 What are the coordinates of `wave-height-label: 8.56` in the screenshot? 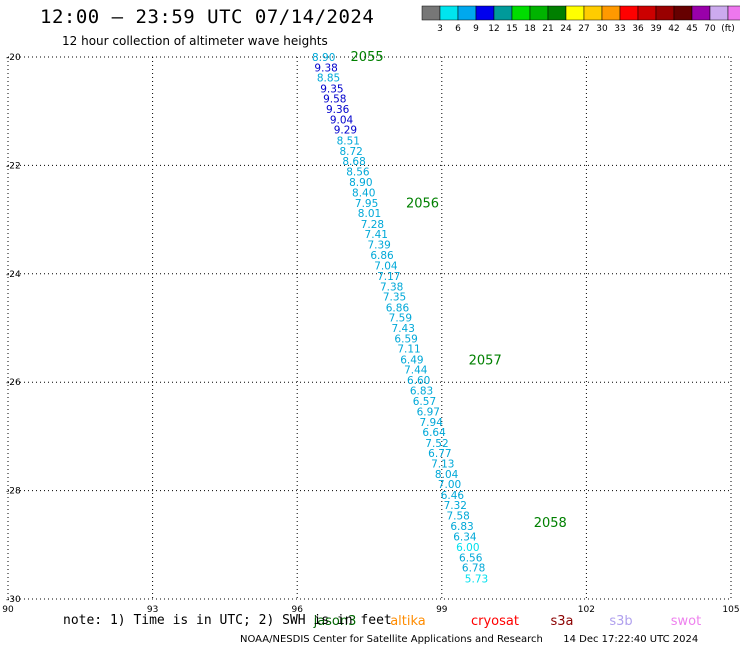 It's located at (358, 172).